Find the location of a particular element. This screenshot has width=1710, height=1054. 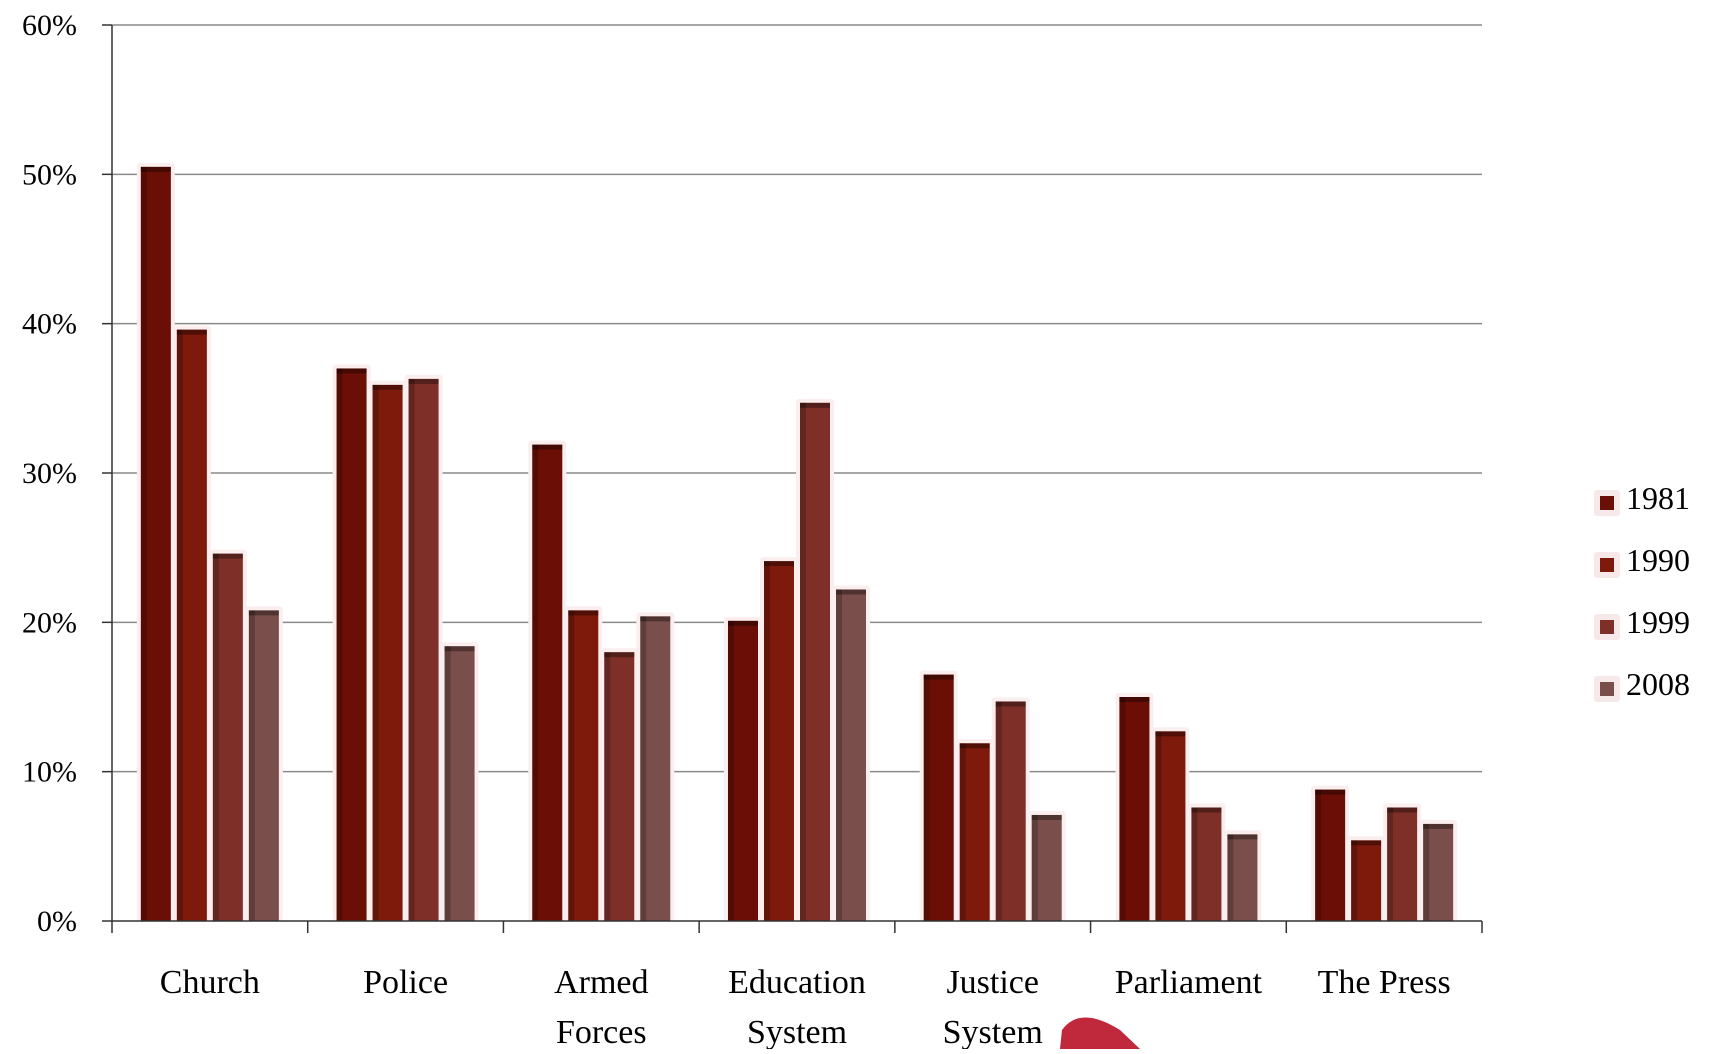

legend-label: 2008 is located at coordinates (1658, 684).